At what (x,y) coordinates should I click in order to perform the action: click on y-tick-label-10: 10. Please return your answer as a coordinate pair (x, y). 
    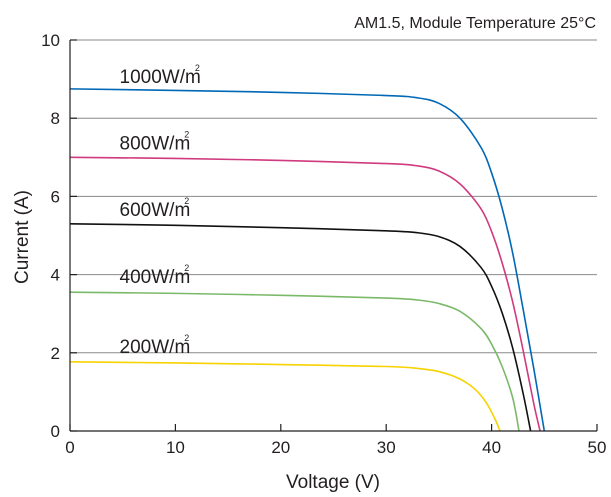
    Looking at the image, I should click on (50, 40).